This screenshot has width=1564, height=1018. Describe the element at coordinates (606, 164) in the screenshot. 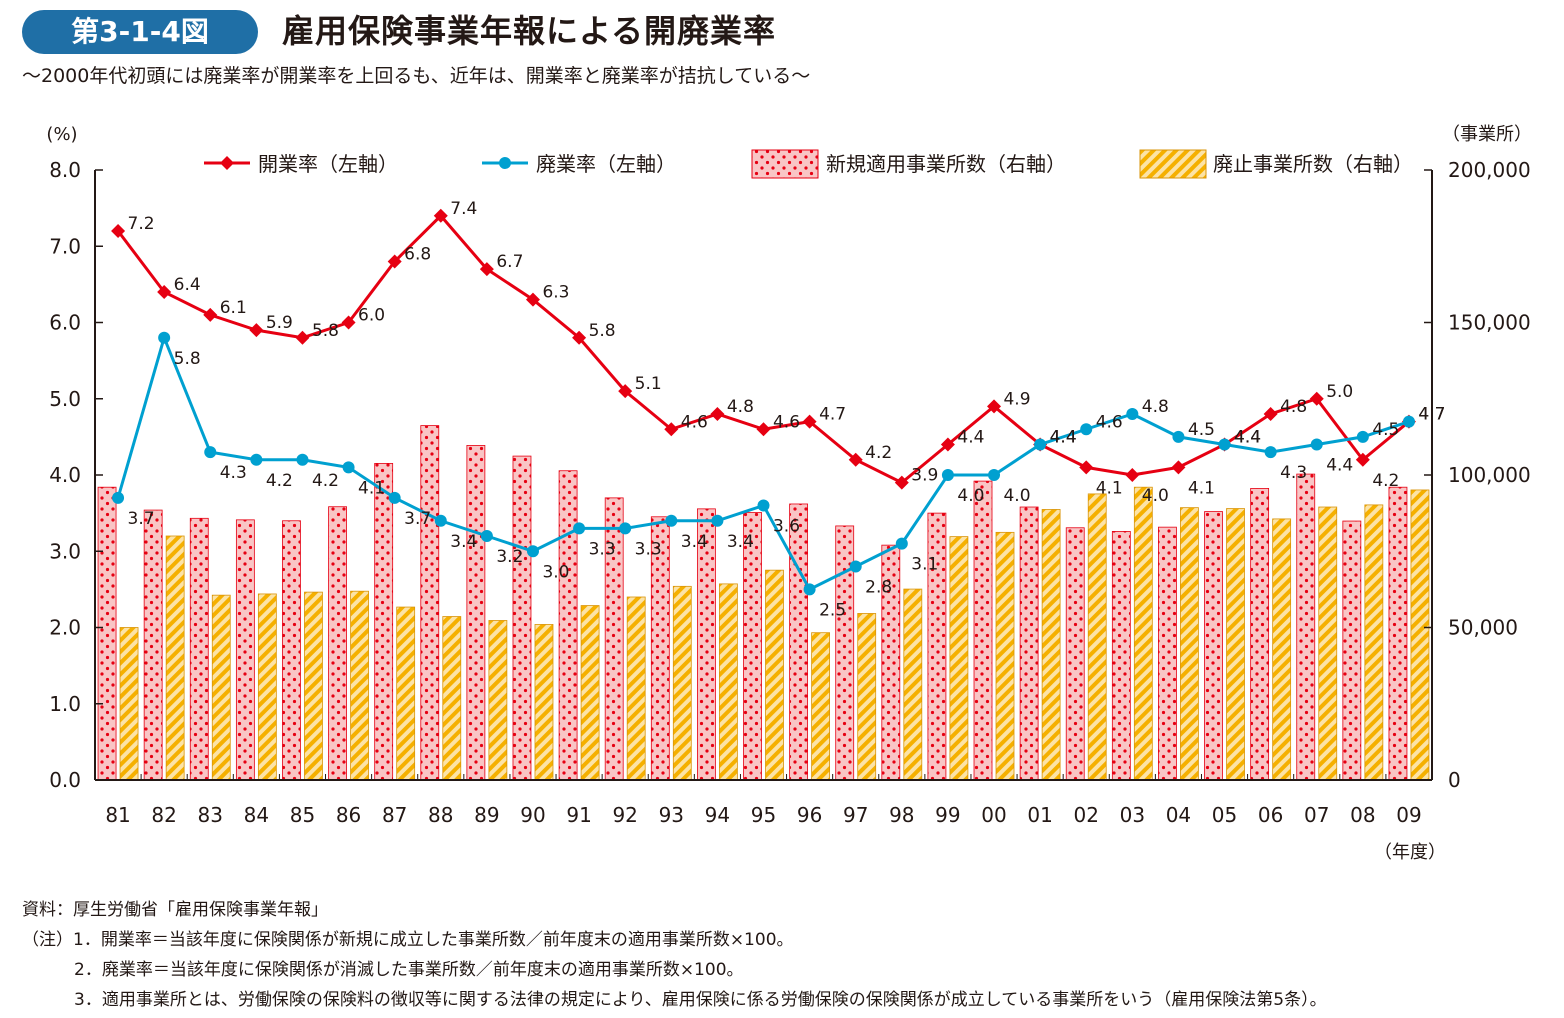

I see `legend-label-closure-rate: 廃業率（左軸）` at that location.